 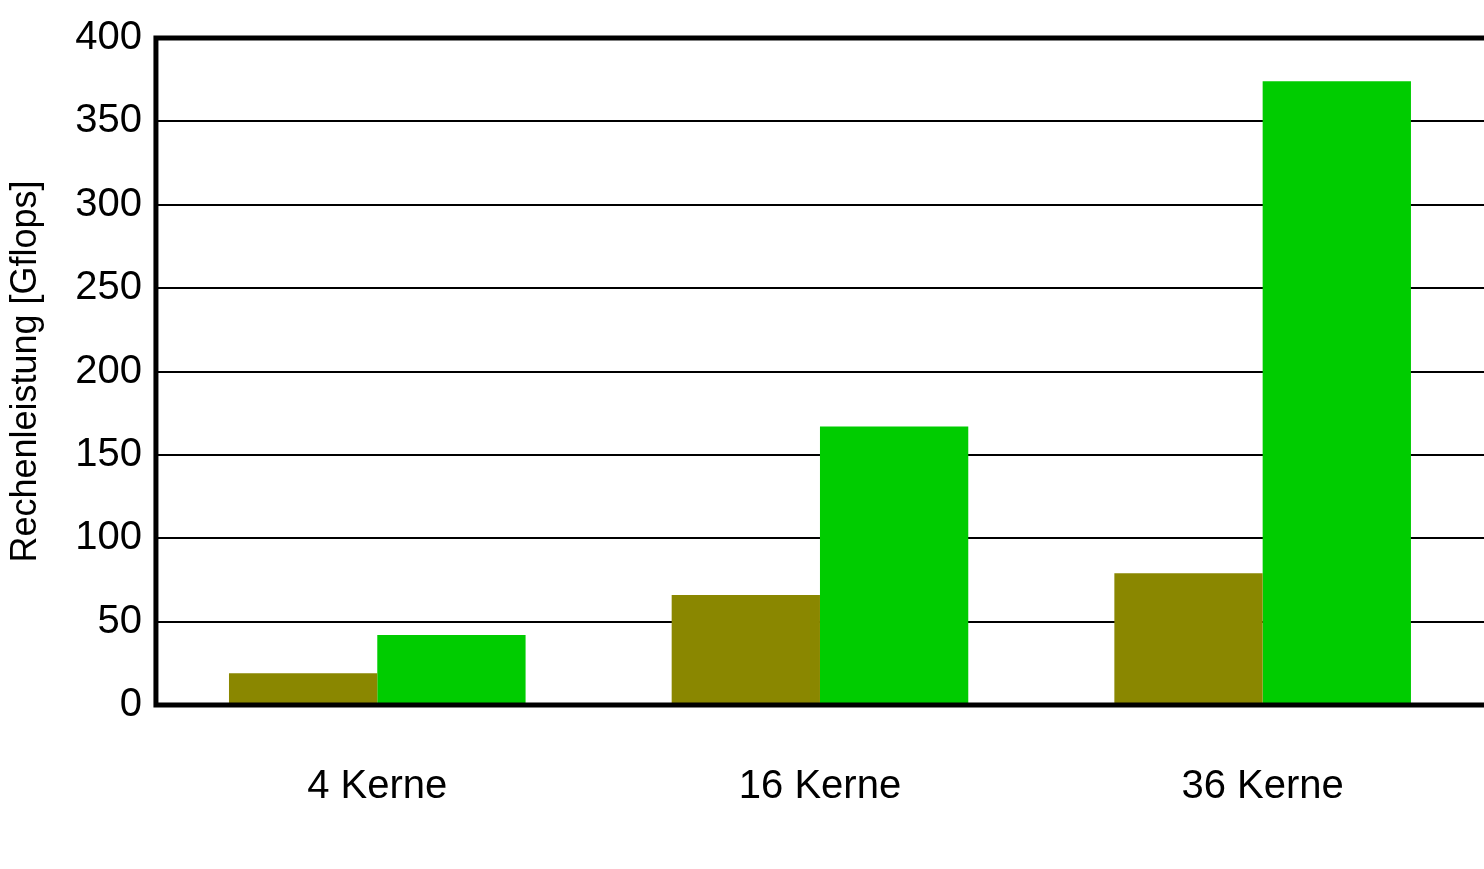 I want to click on y-tick-label: 200, so click(x=108, y=368).